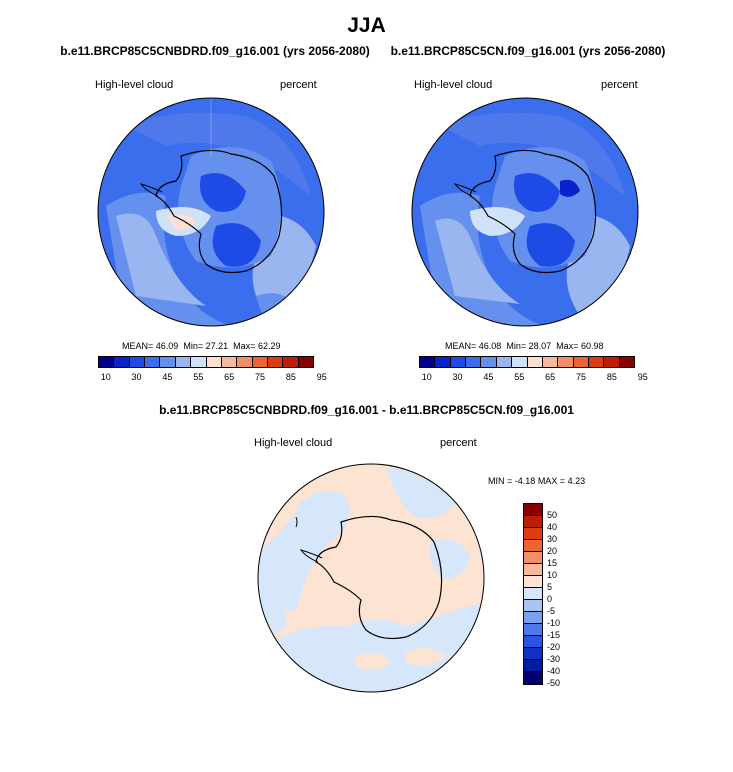 This screenshot has width=733, height=772. What do you see at coordinates (457, 377) in the screenshot?
I see `panel2-colorbar-tick-label: 30` at bounding box center [457, 377].